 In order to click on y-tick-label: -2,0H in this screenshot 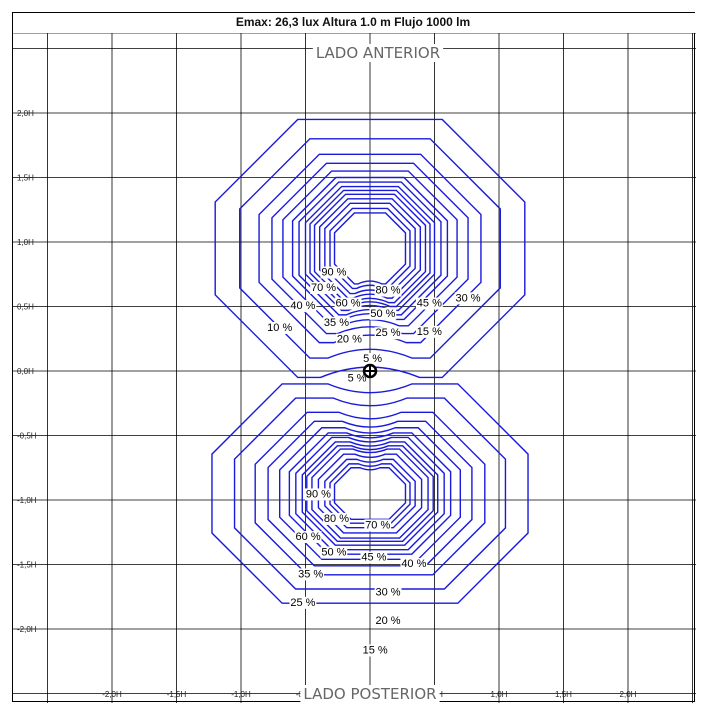, I will do `click(27, 629)`.